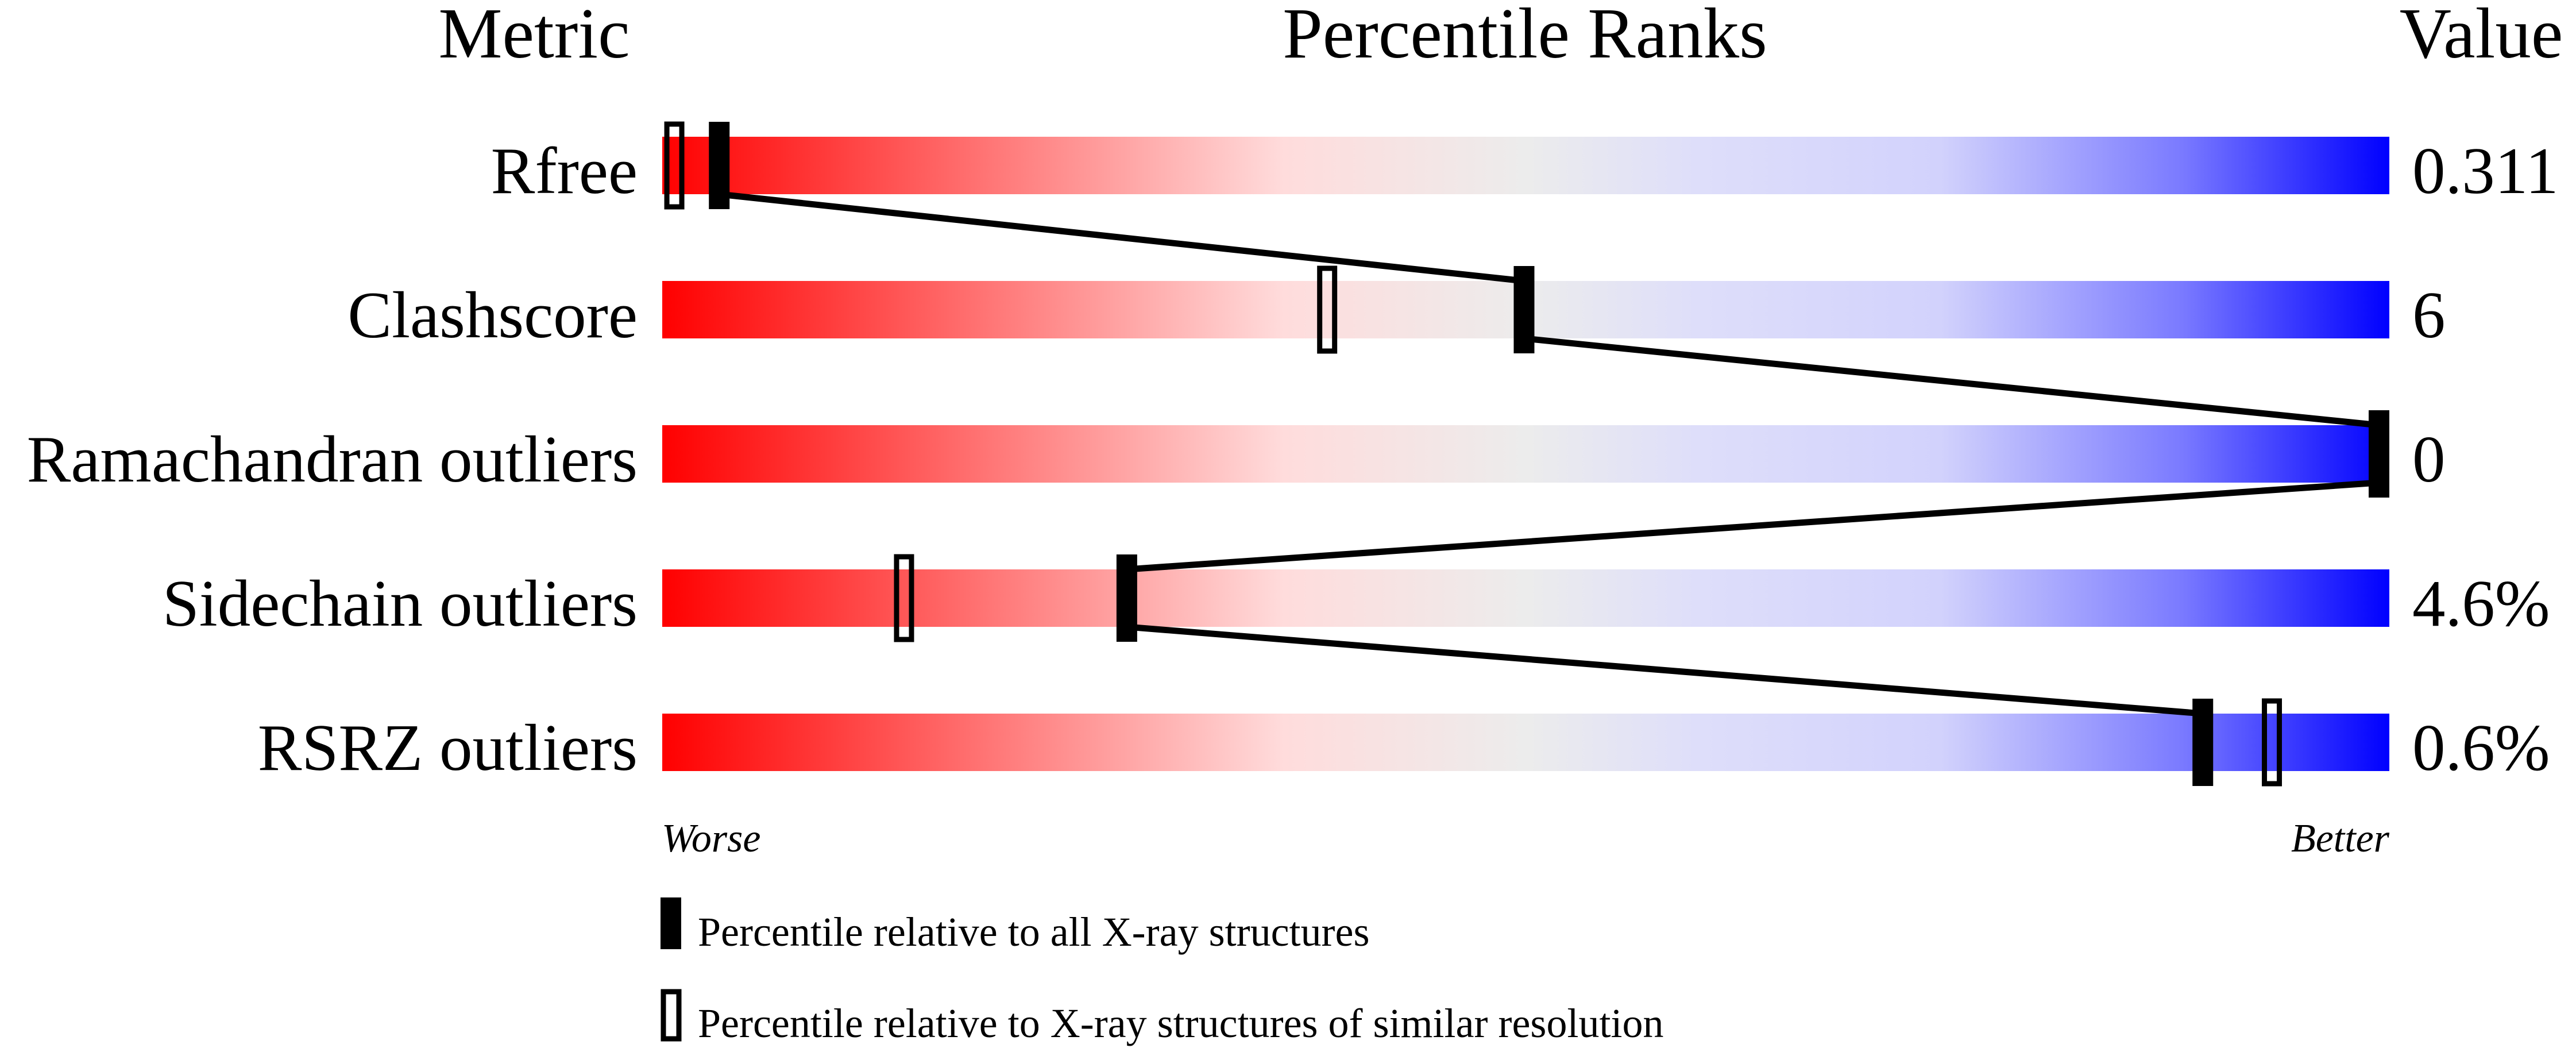 This screenshot has width=2576, height=1048. I want to click on metric-value: 0.311, so click(2485, 170).